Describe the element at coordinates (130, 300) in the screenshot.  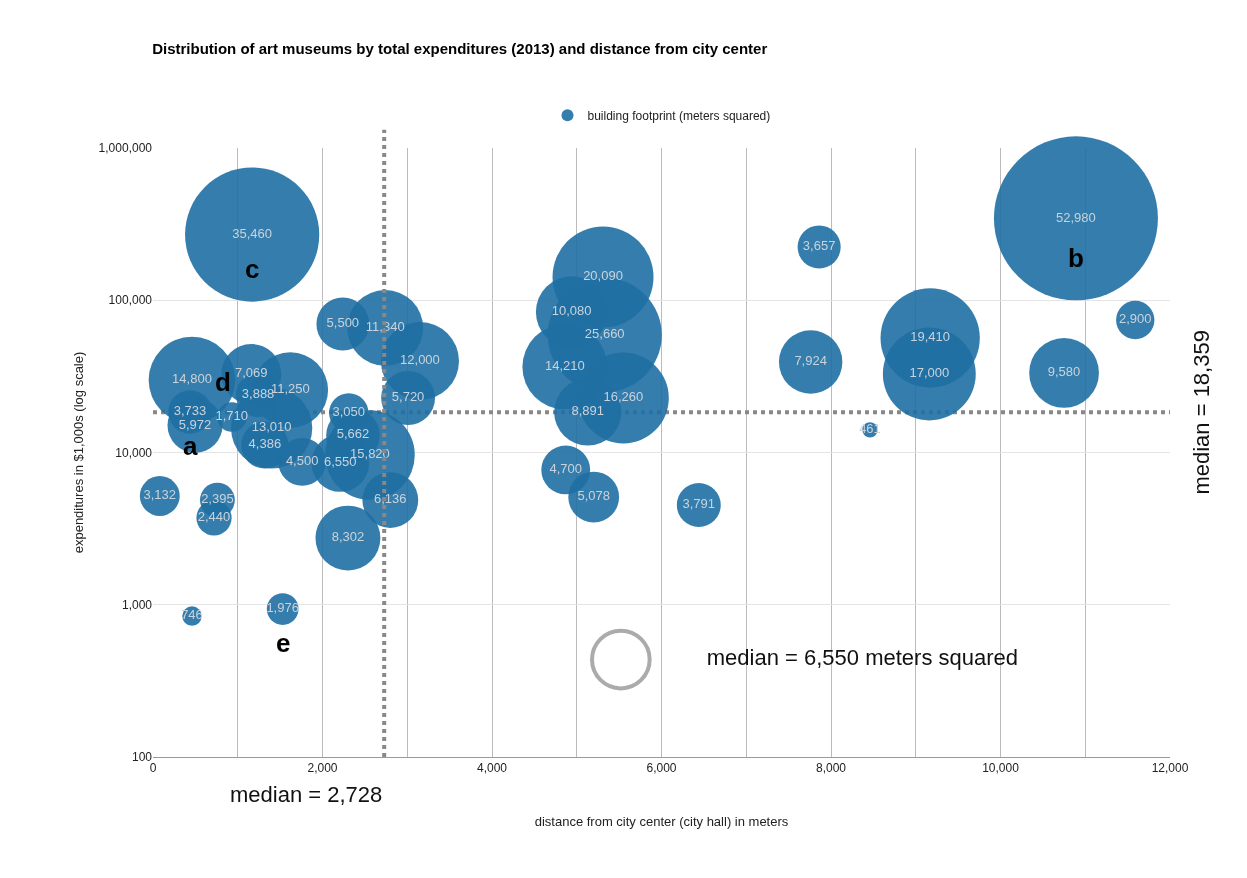
I see `y-tick-label: 100,000` at that location.